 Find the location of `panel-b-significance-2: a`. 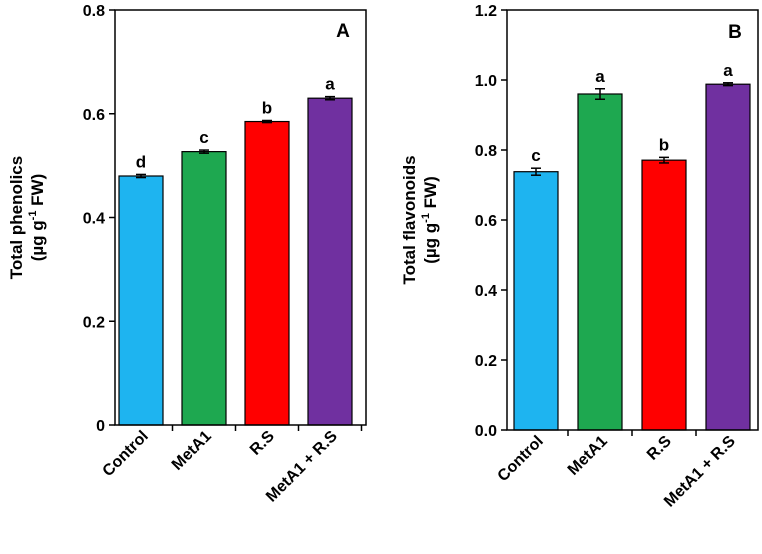

panel-b-significance-2: a is located at coordinates (600, 76).